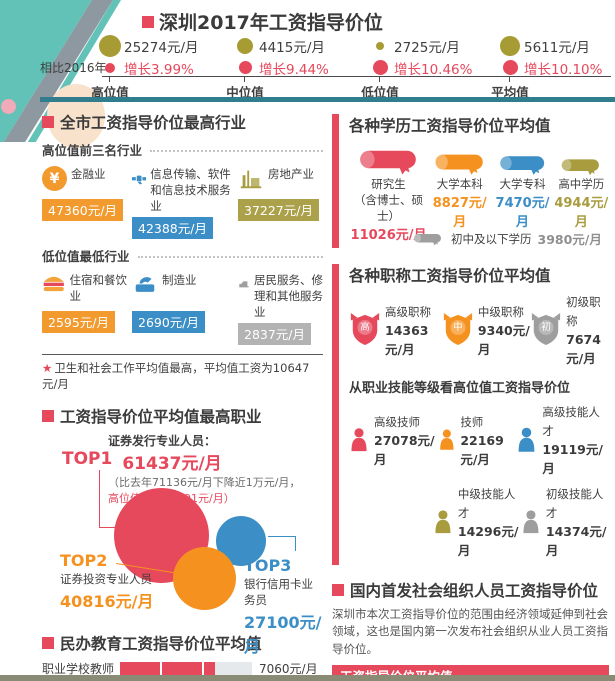 The height and width of the screenshot is (681, 615). I want to click on stat-value: 25274元/月, so click(161, 47).